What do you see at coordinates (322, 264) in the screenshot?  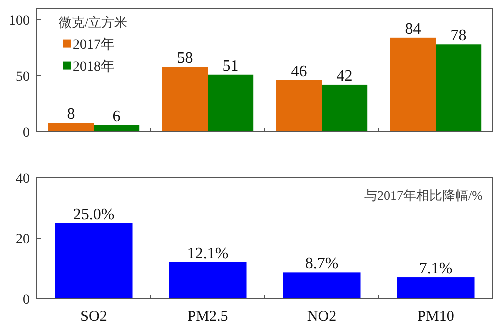 I see `data-label: 8.7%` at bounding box center [322, 264].